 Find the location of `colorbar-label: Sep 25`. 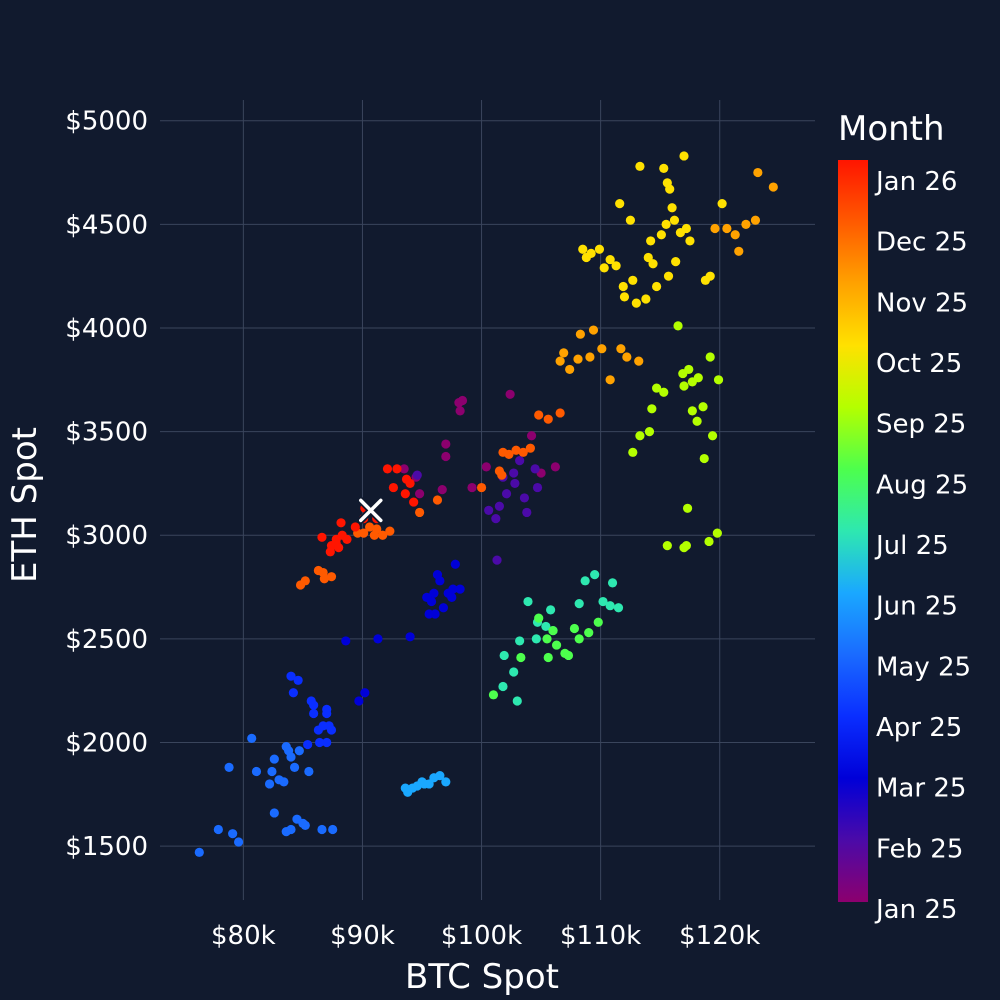

colorbar-label: Sep 25 is located at coordinates (921, 425).